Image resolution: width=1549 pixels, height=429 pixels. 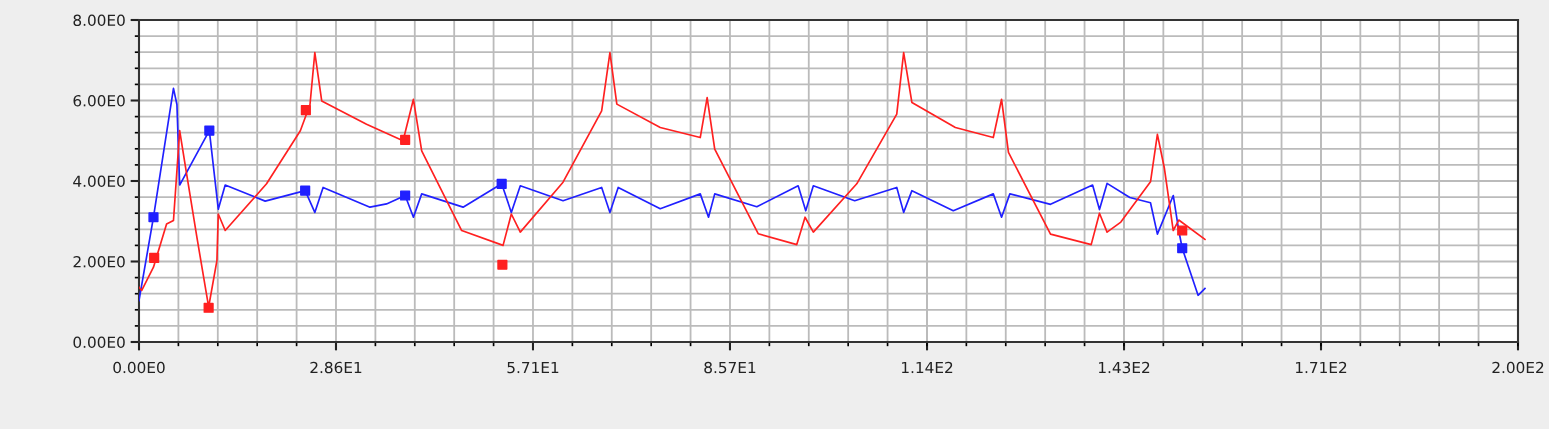 I want to click on x-tick-label: 1.43E2, so click(x=1124, y=367).